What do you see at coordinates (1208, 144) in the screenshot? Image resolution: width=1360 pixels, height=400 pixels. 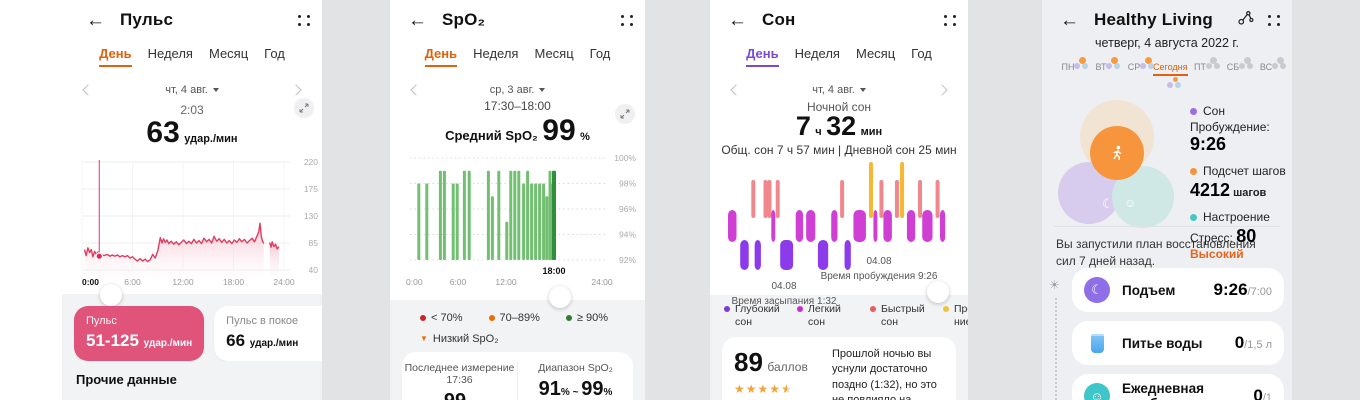 I see `stat-value: 9:26` at bounding box center [1208, 144].